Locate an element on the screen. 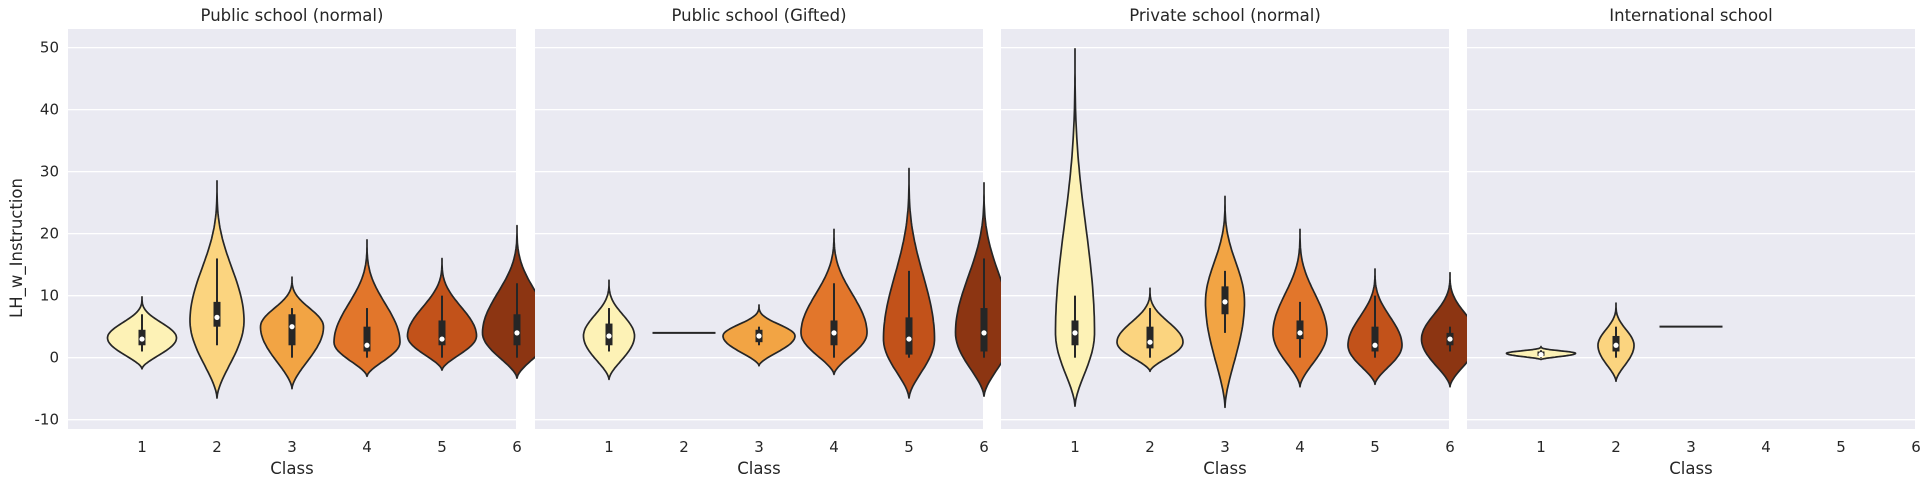 This screenshot has width=1925, height=486. panel-title: Public school (normal) is located at coordinates (292, 15).